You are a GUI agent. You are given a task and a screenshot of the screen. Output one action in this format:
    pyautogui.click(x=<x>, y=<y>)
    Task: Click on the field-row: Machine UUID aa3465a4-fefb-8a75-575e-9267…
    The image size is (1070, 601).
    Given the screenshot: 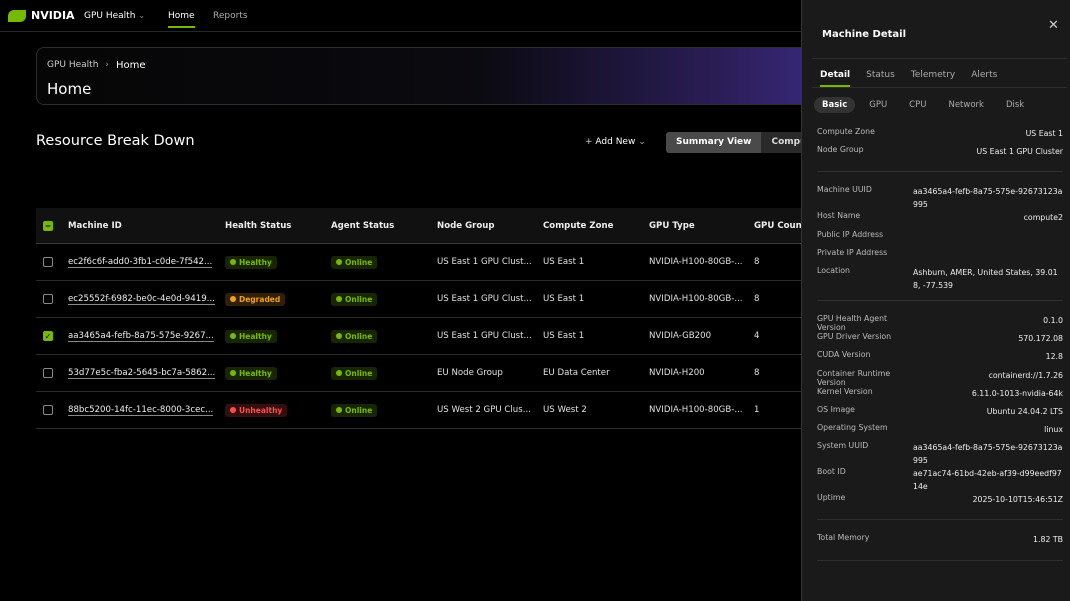 What is the action you would take?
    pyautogui.click(x=940, y=198)
    